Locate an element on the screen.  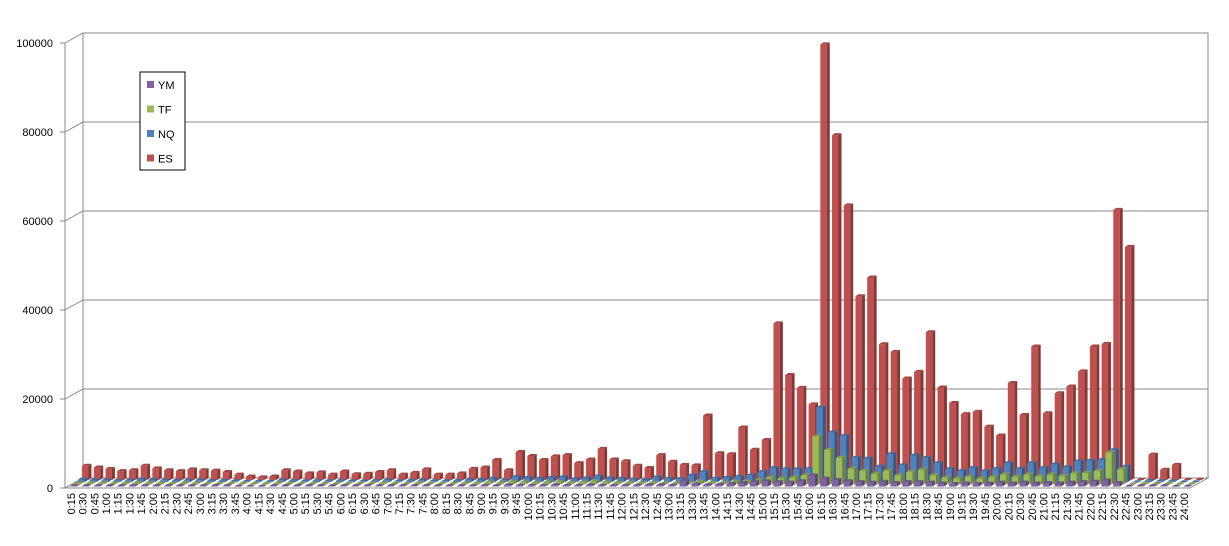
x-tick-label: 2:45 is located at coordinates (189, 503).